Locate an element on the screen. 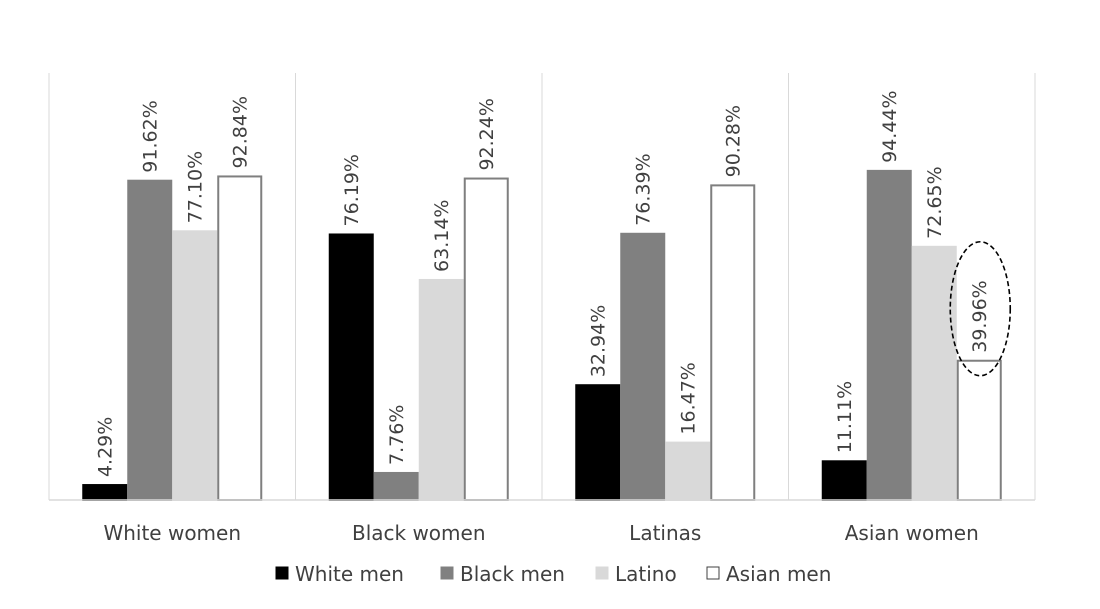 Image resolution: width=1100 pixels, height=609 pixels. legend-label: Latino is located at coordinates (646, 574).